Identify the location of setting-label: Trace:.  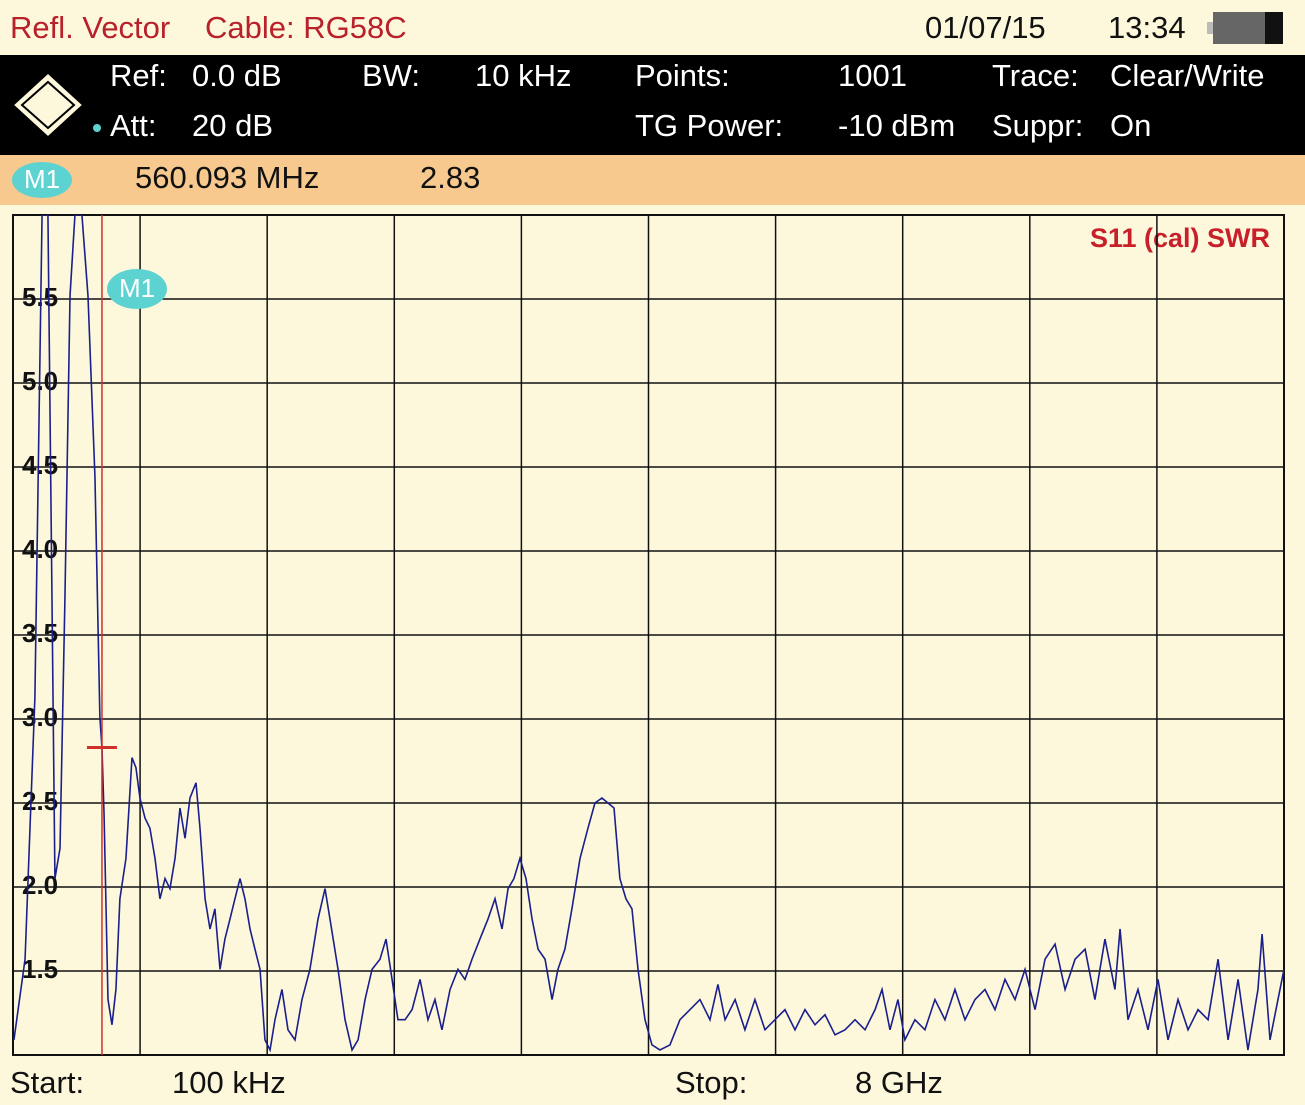
(1035, 75).